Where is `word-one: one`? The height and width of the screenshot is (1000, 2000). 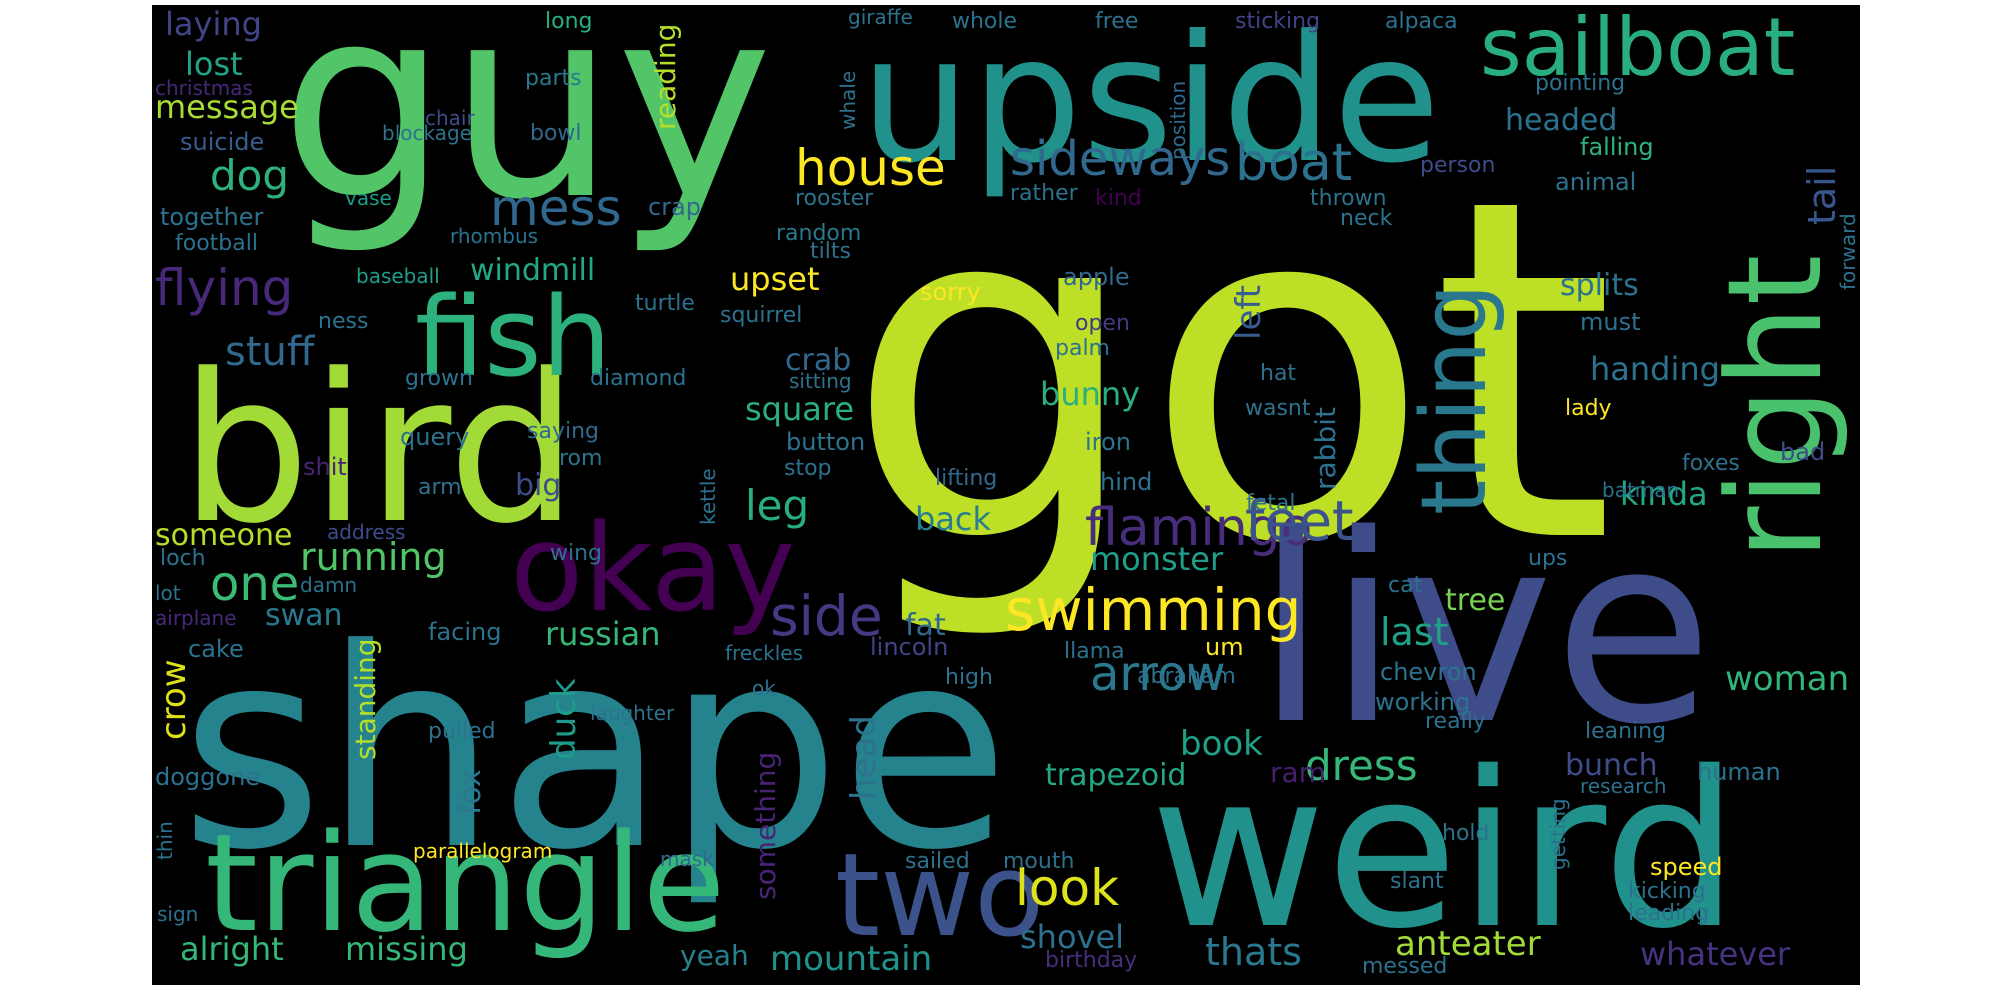
word-one: one is located at coordinates (254, 584).